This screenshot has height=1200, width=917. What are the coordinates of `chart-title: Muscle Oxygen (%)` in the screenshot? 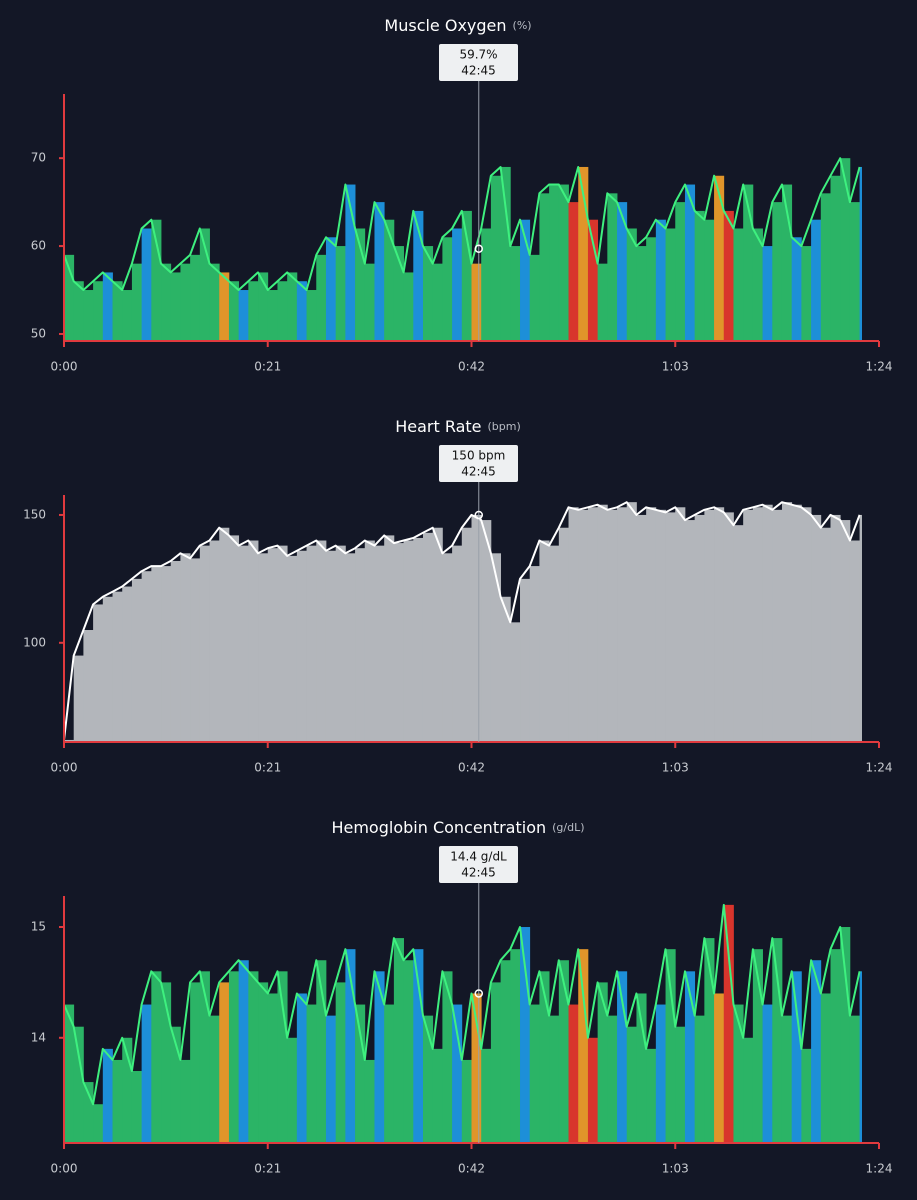 It's located at (457, 25).